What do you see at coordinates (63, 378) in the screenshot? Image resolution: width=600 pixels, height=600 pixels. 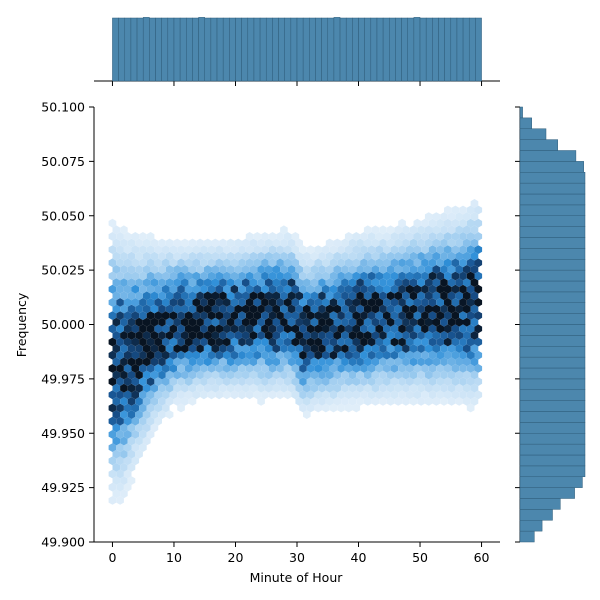 I see `y-tick-label: 49.975` at bounding box center [63, 378].